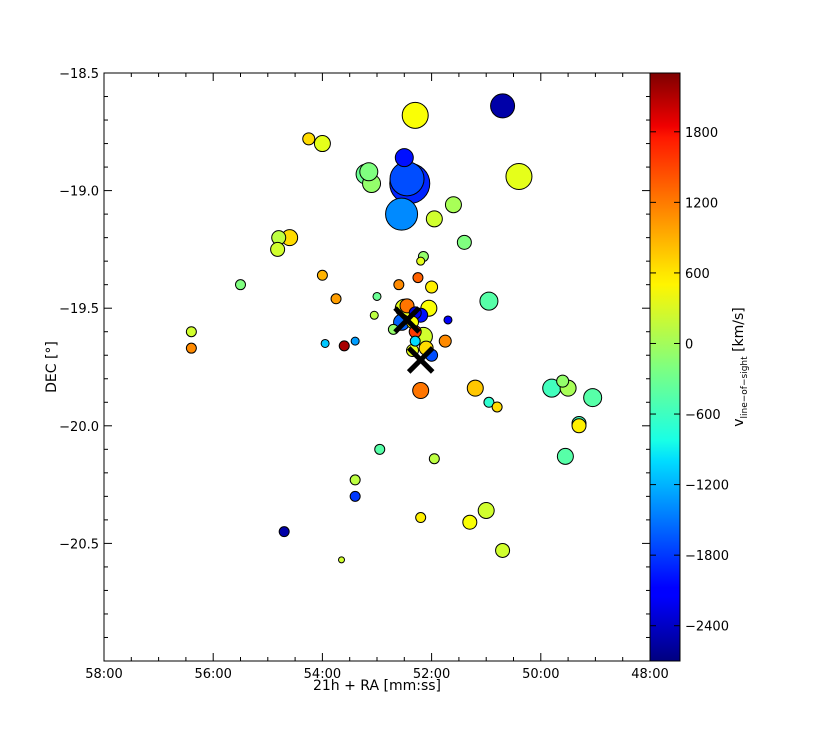 The image size is (830, 735). Describe the element at coordinates (212, 674) in the screenshot. I see `x-tick-label: 56:00` at that location.